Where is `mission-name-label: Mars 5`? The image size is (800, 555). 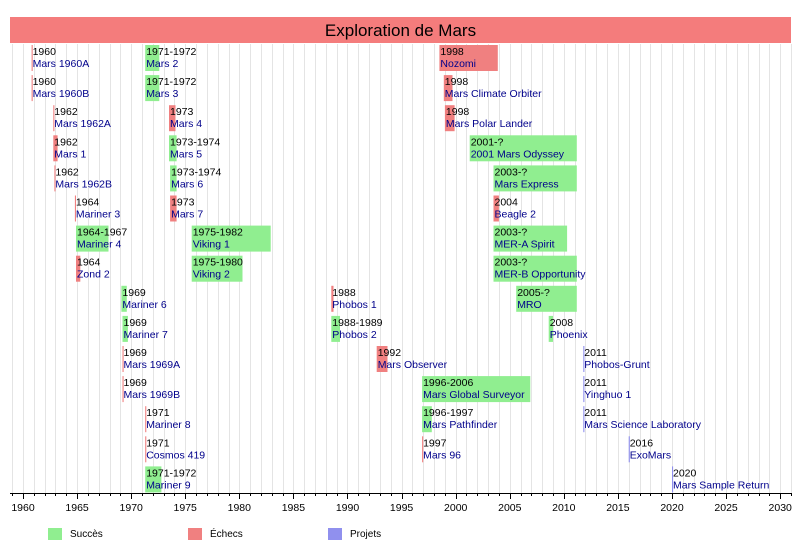
mission-name-label: Mars 5 is located at coordinates (186, 154).